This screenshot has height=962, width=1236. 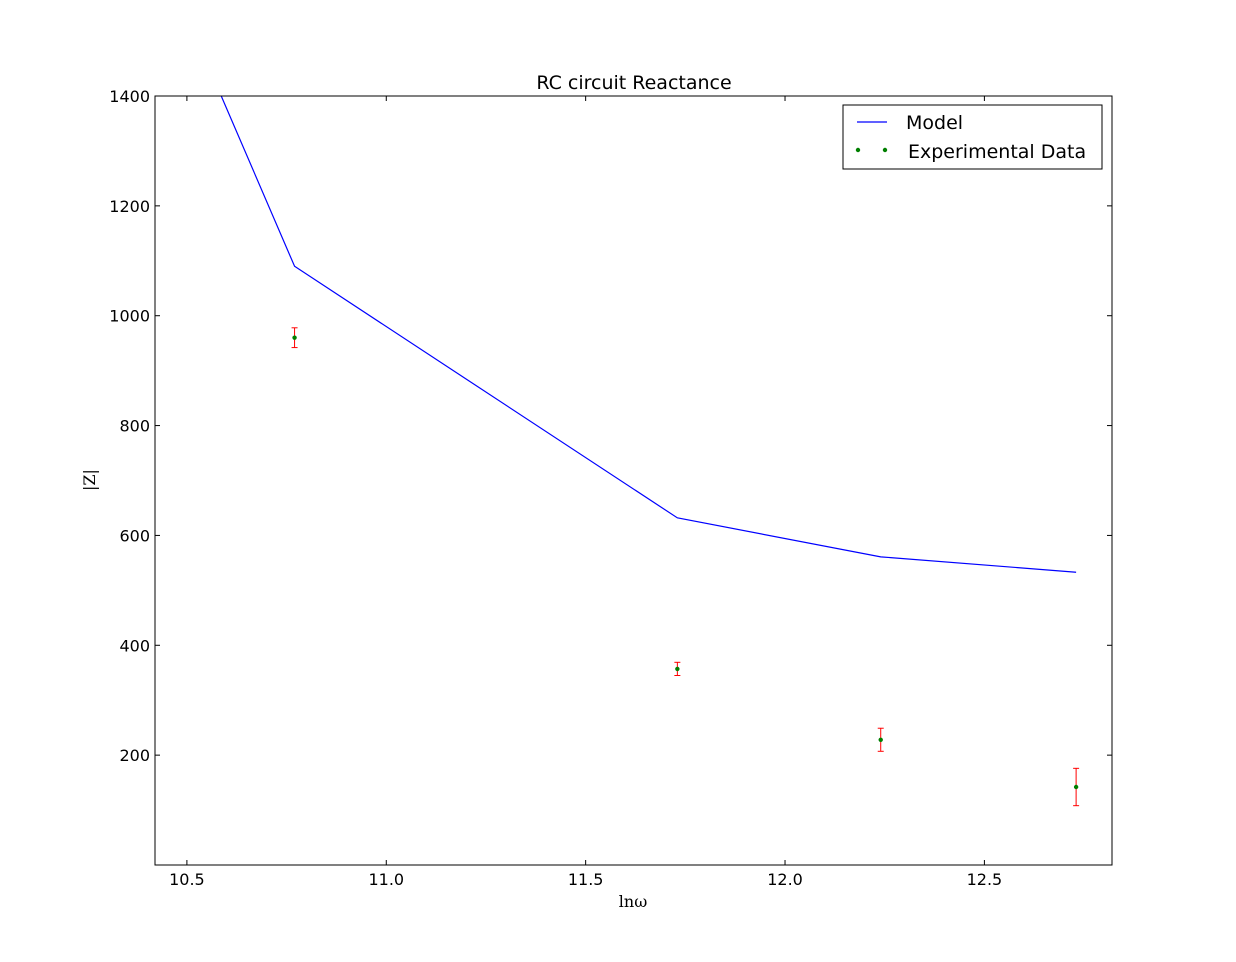 I want to click on legend-box, so click(x=972, y=137).